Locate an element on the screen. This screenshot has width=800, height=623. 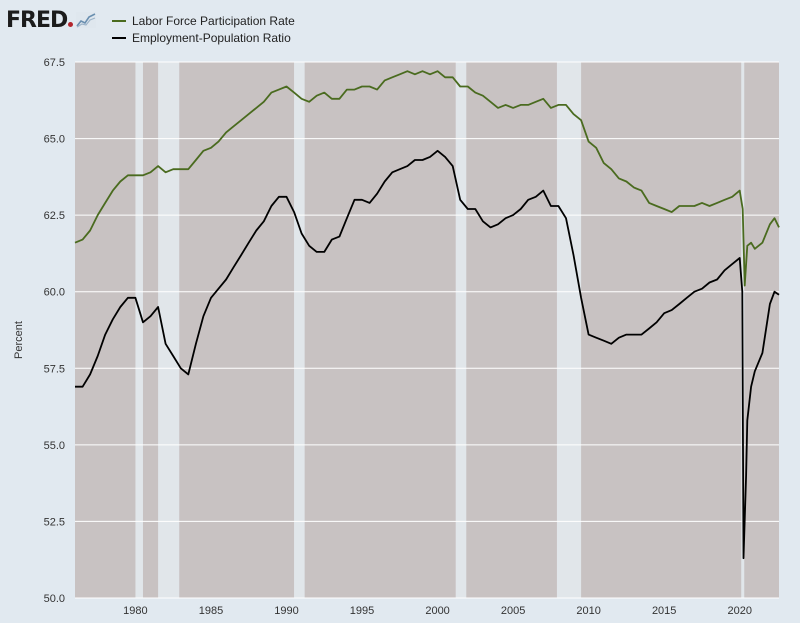
y-tick-label: 62.5 is located at coordinates (54, 216).